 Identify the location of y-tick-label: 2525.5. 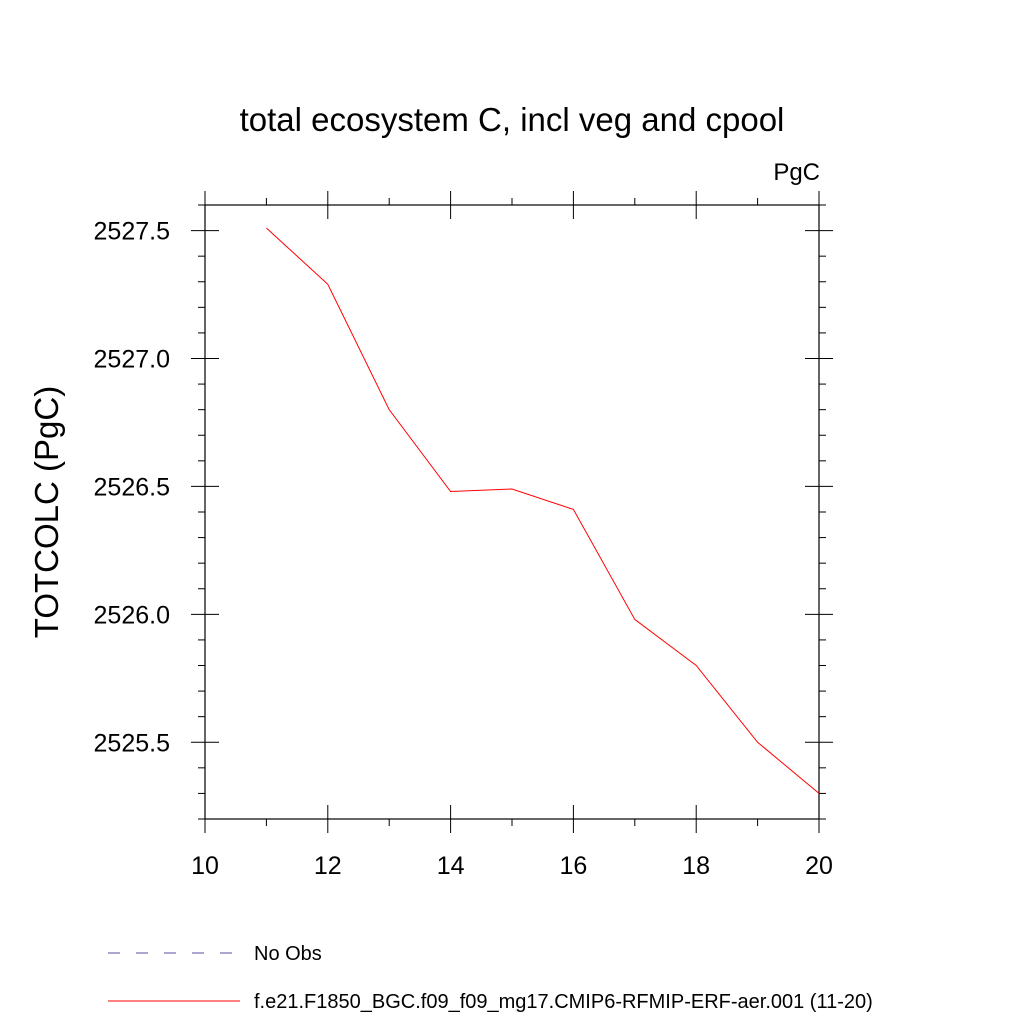
(132, 743).